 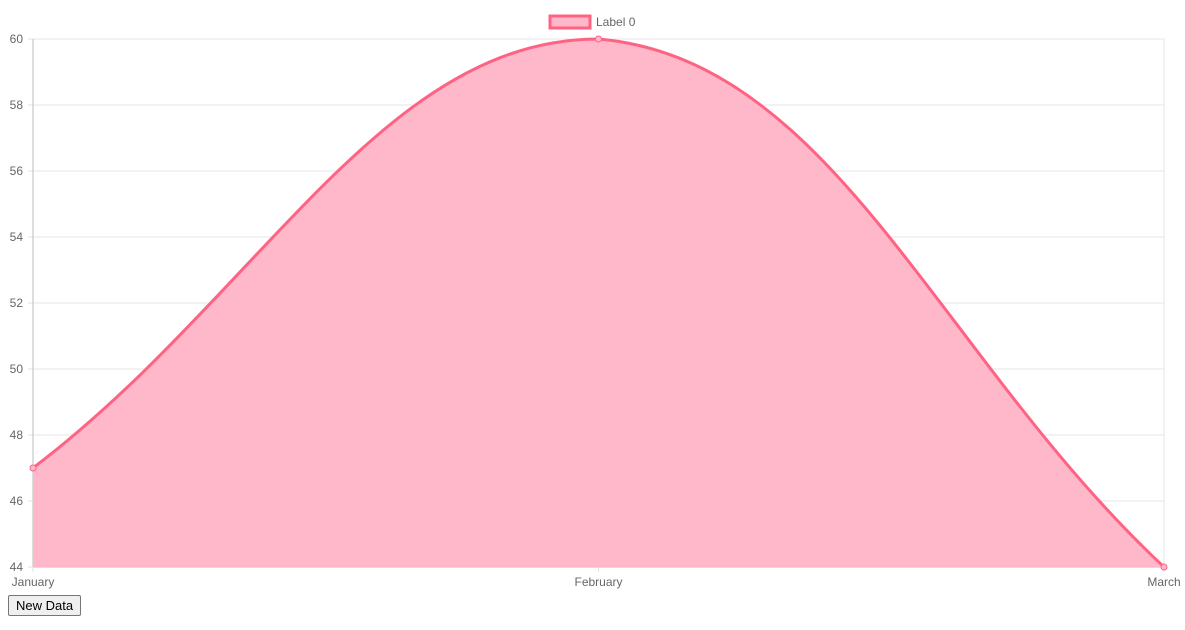 I want to click on y-tick-label: 46, so click(x=17, y=501).